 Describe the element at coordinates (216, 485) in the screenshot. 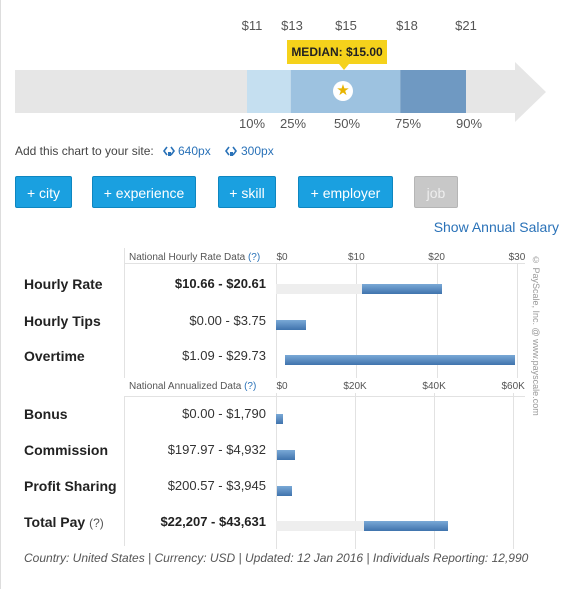

I see `row-value-profit-sharing: $200.57 - $3,945` at that location.